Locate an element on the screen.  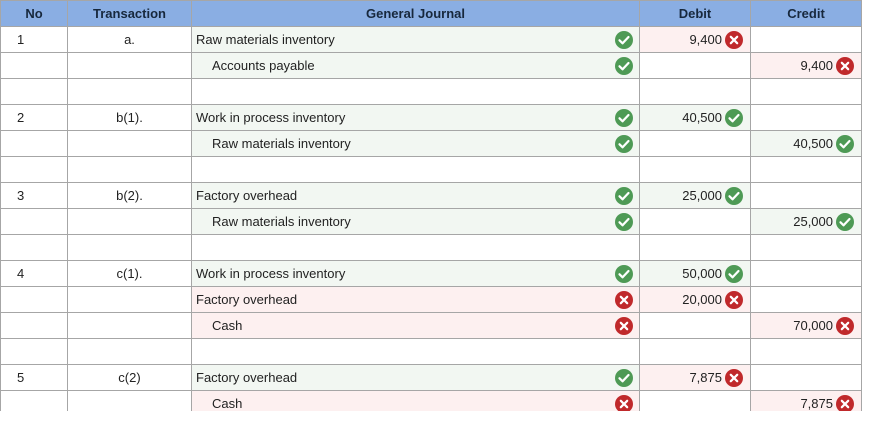
column-header-debit: Debit is located at coordinates (695, 13).